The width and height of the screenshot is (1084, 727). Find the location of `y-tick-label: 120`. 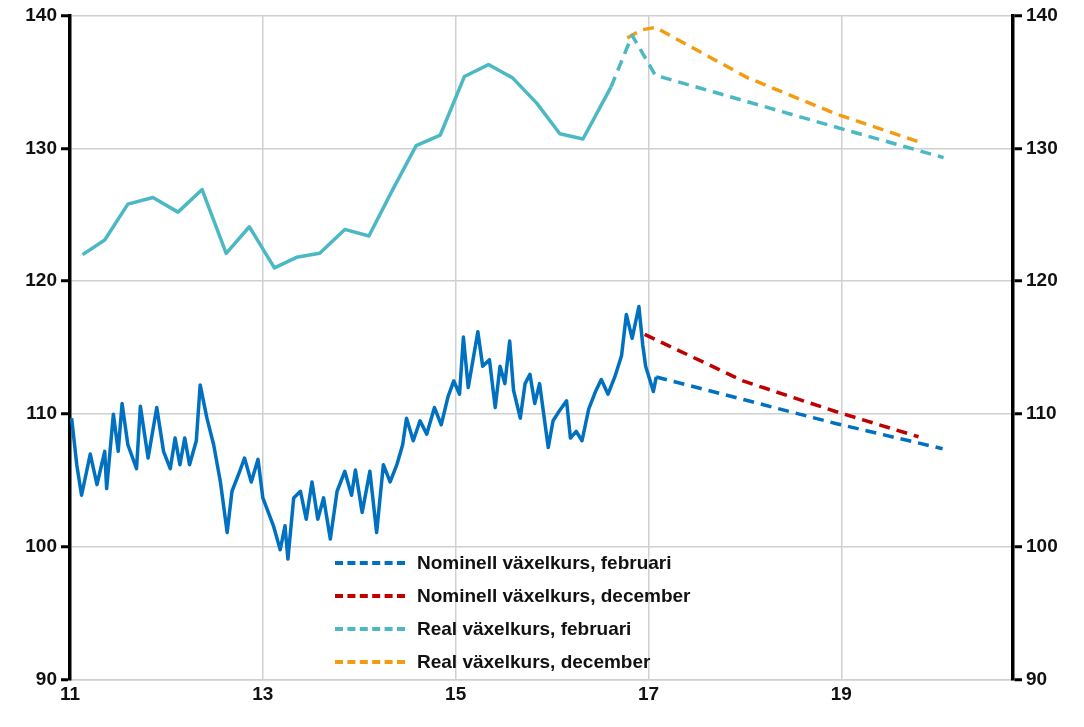

y-tick-label: 120 is located at coordinates (41, 280).